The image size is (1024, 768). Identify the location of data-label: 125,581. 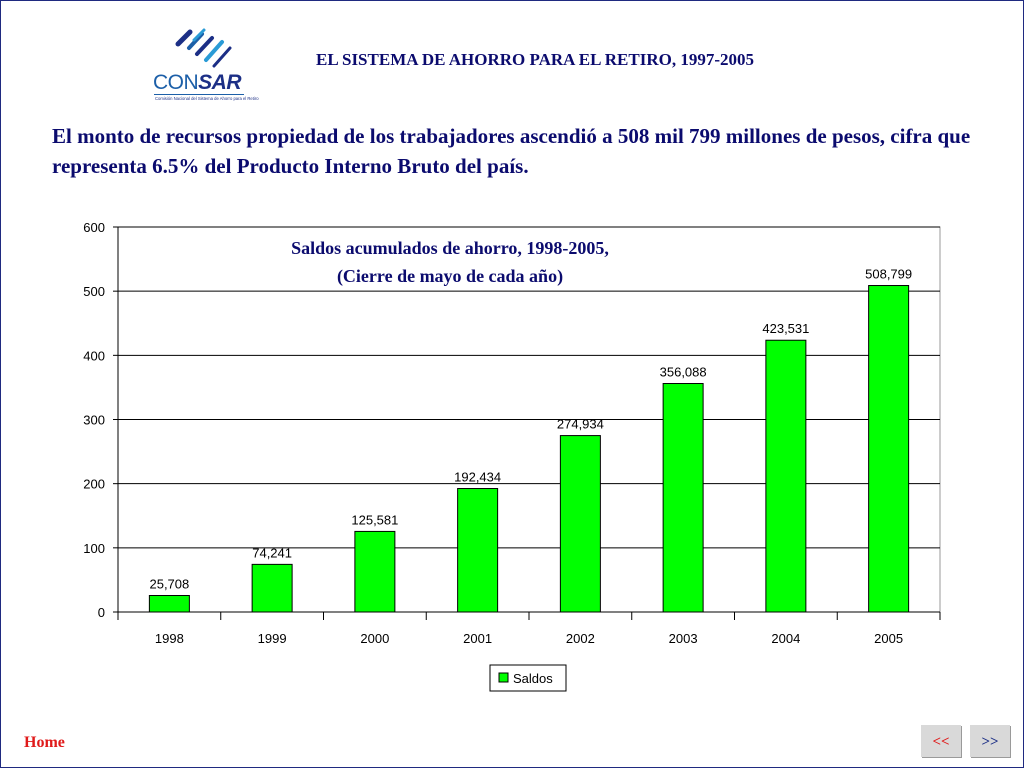
(374, 519).